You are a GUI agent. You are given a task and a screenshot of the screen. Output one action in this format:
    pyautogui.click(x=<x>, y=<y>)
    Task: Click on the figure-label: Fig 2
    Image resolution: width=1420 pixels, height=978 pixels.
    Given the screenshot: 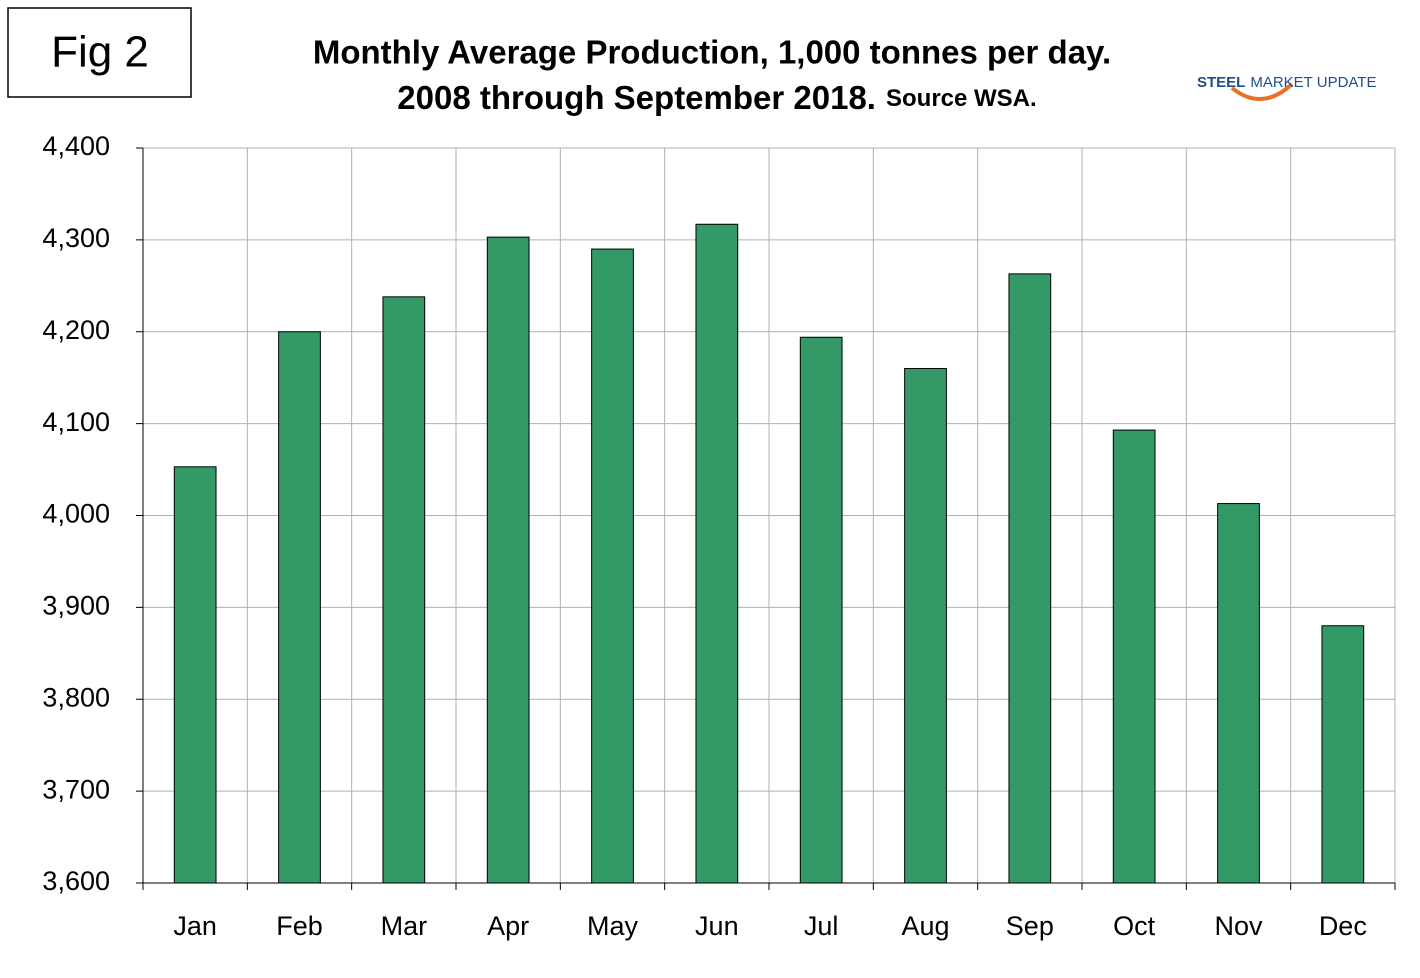 What is the action you would take?
    pyautogui.click(x=100, y=52)
    